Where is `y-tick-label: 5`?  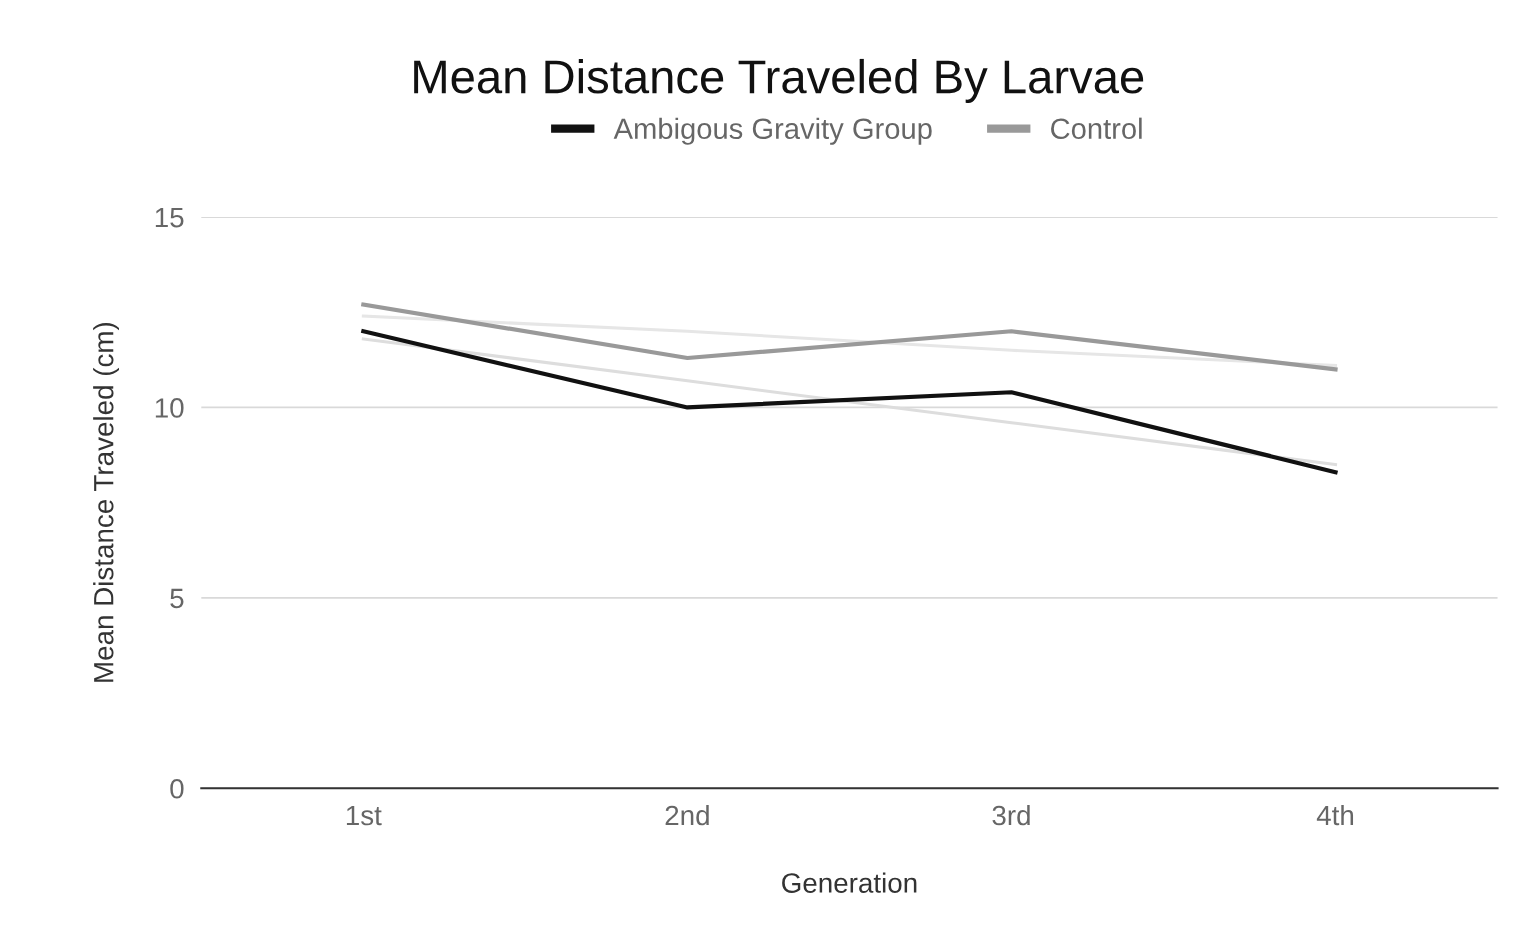
y-tick-label: 5 is located at coordinates (177, 598).